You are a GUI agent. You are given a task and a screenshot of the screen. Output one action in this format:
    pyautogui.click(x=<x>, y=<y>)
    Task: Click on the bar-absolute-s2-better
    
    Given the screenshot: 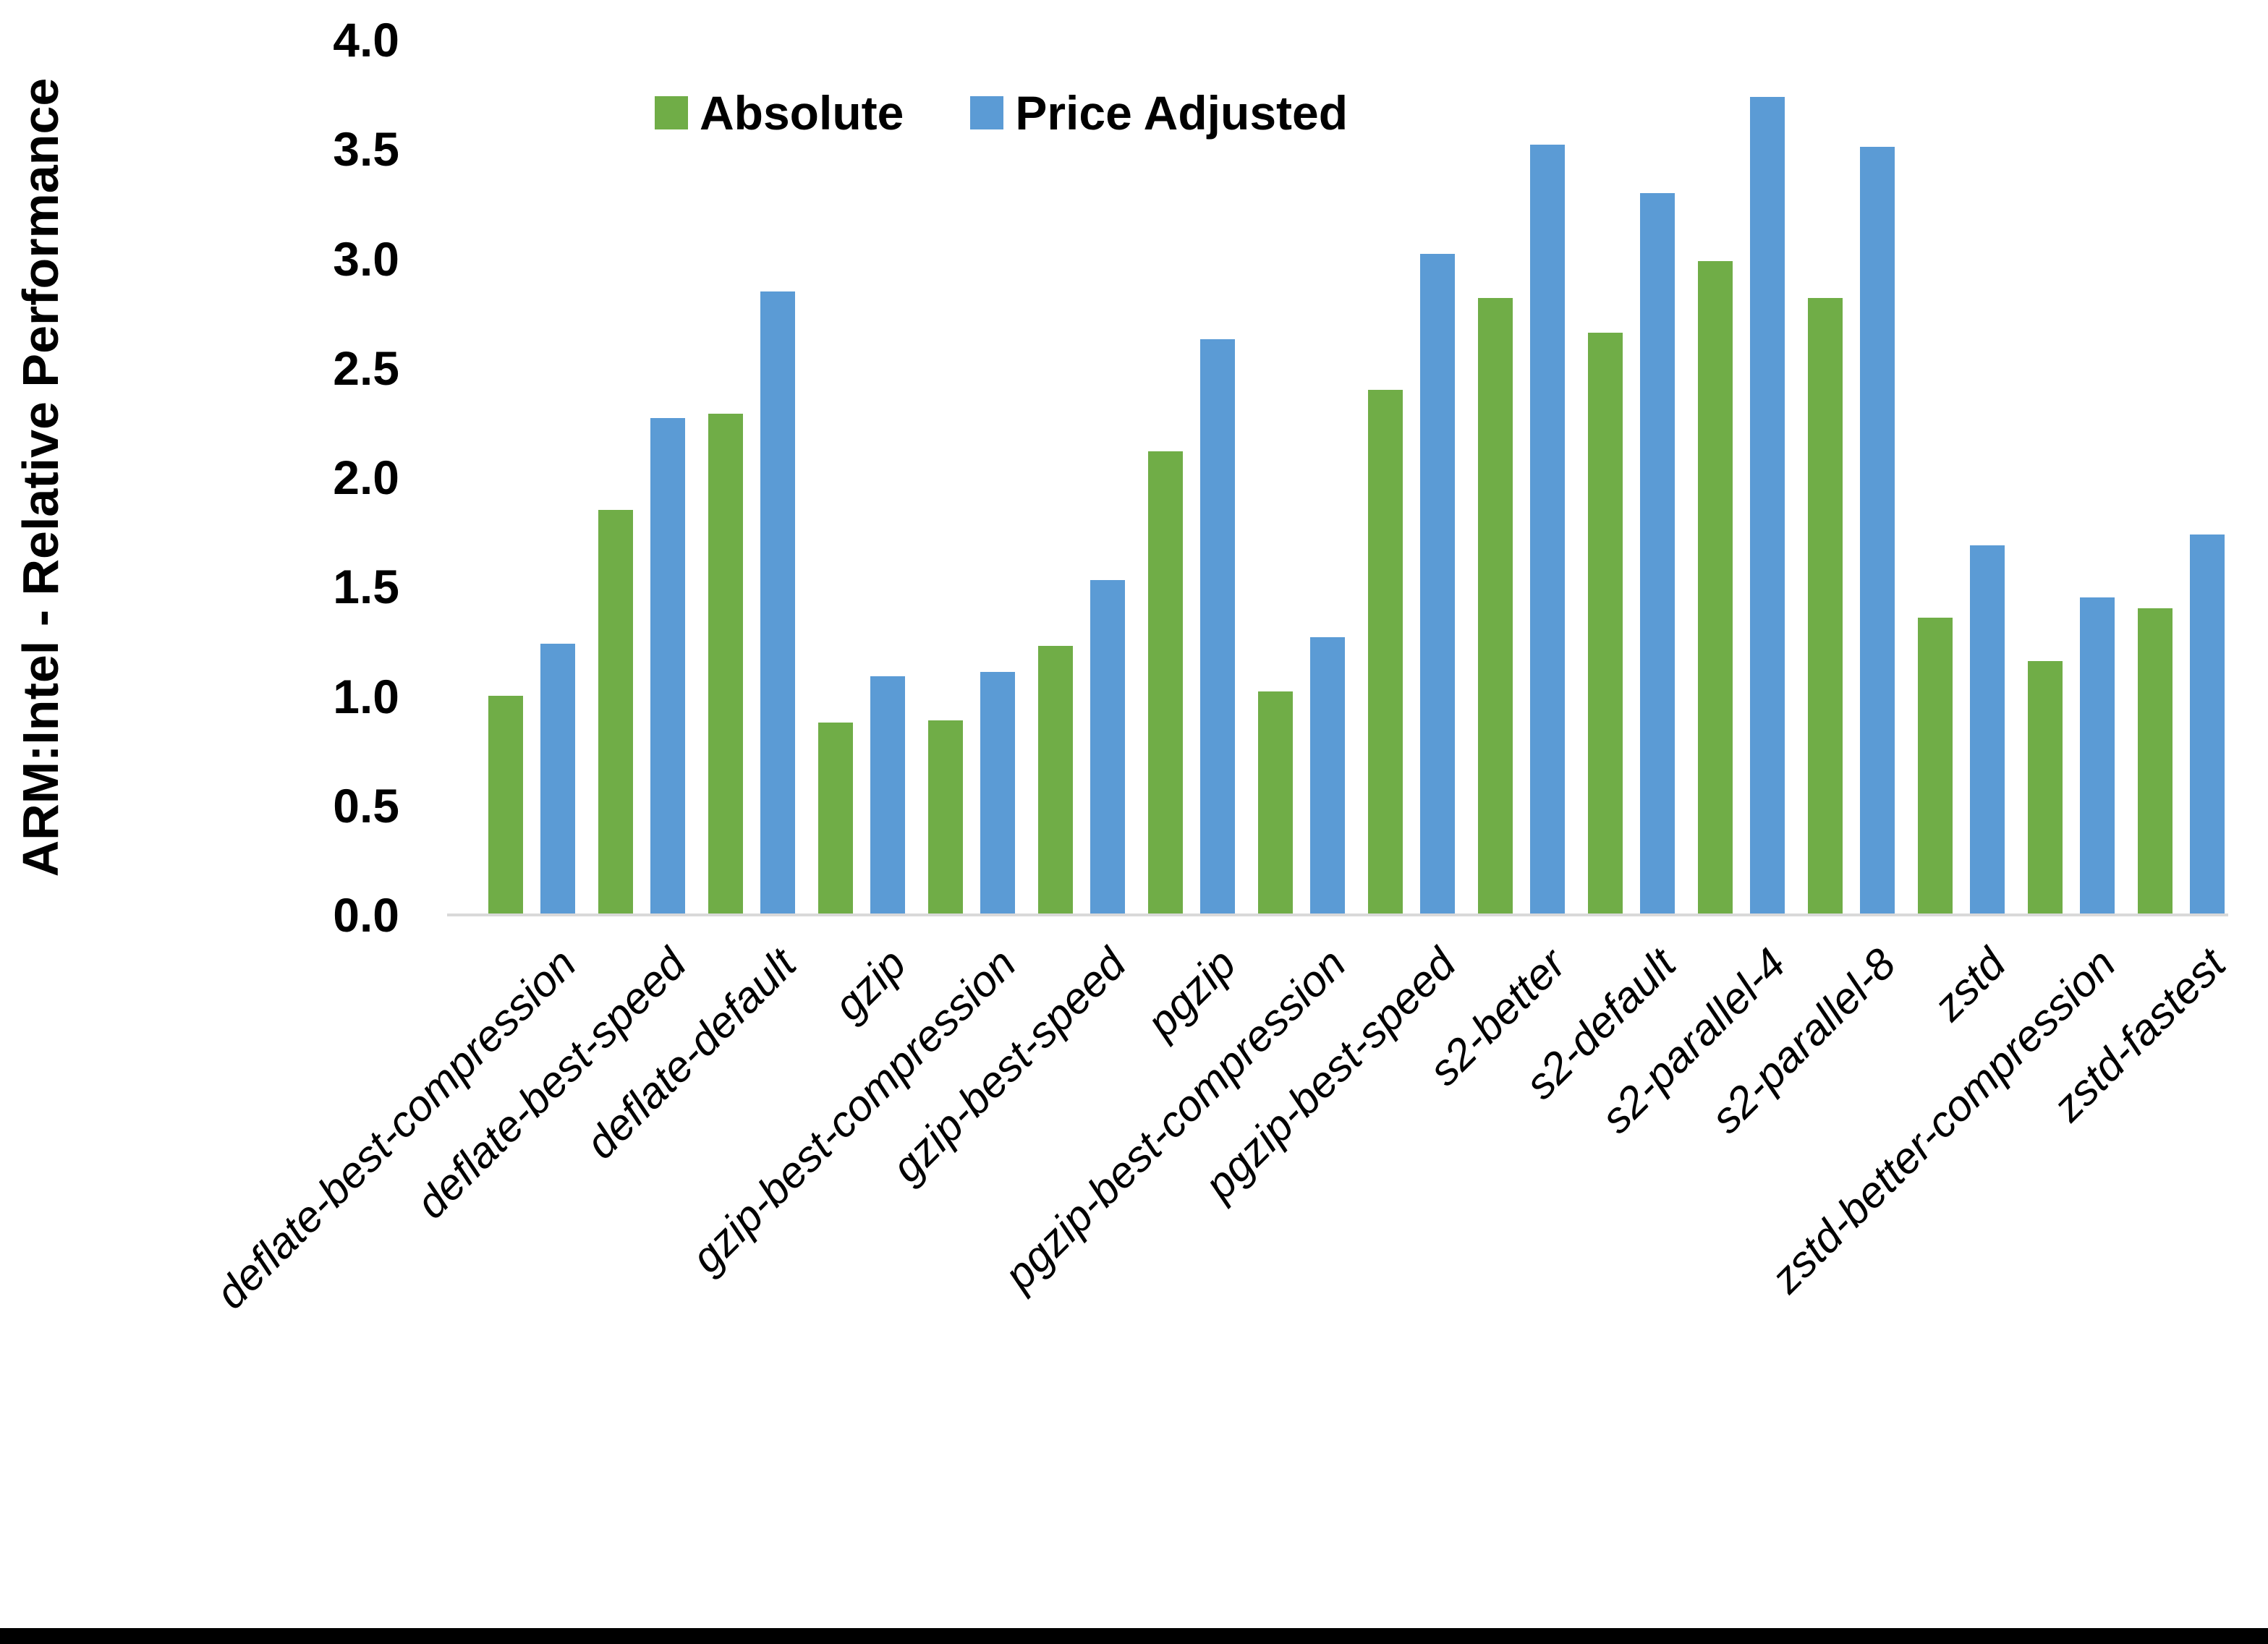 What is the action you would take?
    pyautogui.click(x=1495, y=606)
    